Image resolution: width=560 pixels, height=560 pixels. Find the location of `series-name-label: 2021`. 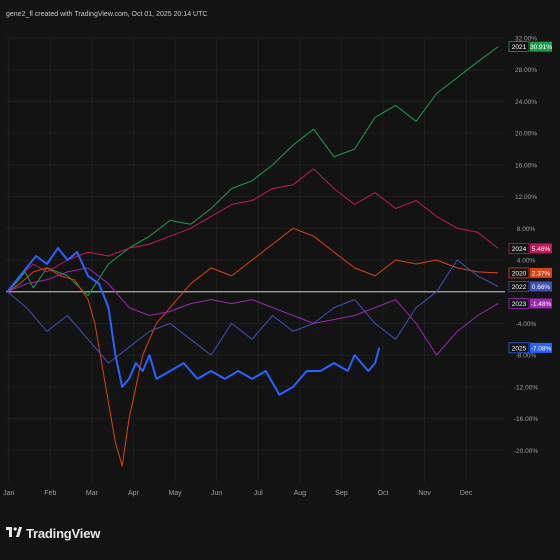

series-name-label: 2021 is located at coordinates (519, 47).